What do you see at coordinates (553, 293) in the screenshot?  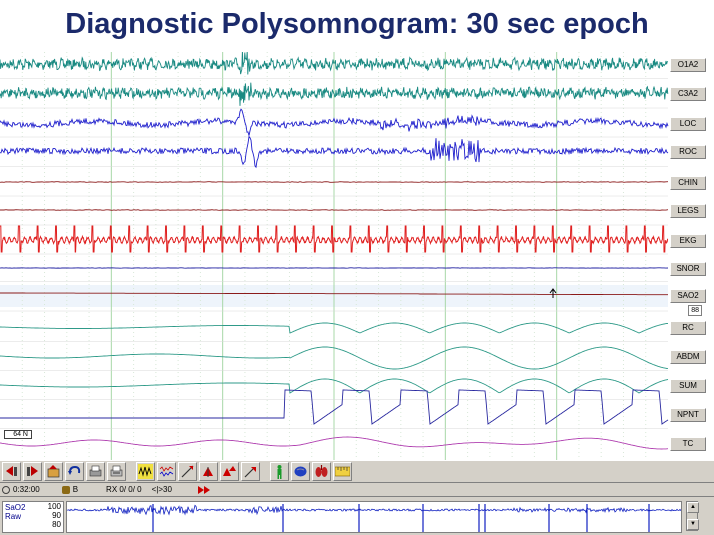 I see `annotation-arrow-icon` at bounding box center [553, 293].